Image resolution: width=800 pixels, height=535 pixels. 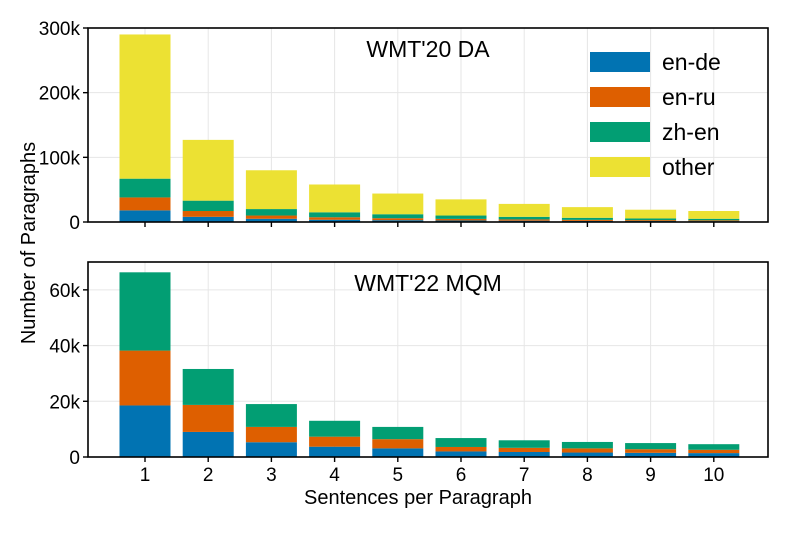 I want to click on y-tick-label: 20k, so click(x=64, y=402).